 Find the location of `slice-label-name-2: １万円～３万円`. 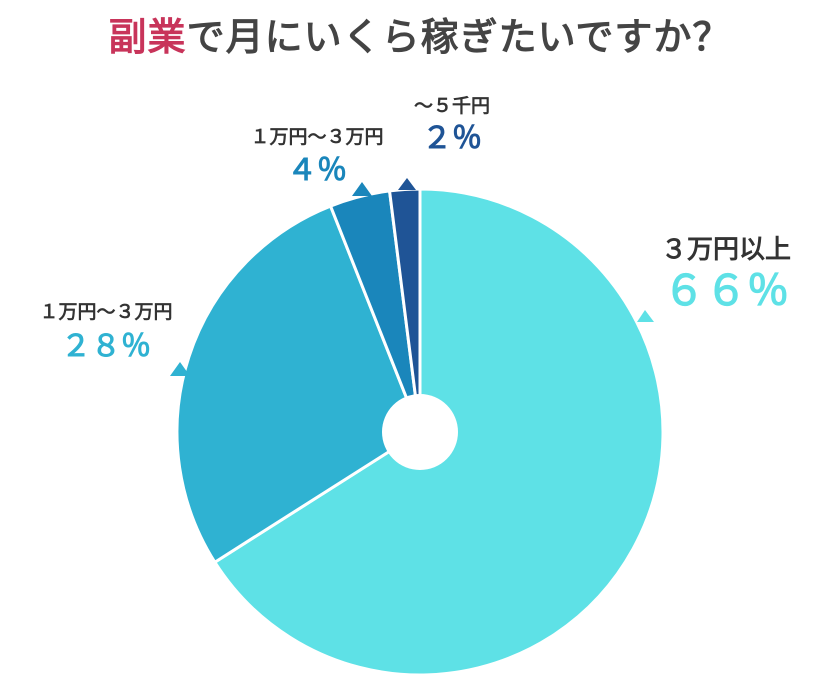

slice-label-name-2: １万円～３万円 is located at coordinates (105, 312).